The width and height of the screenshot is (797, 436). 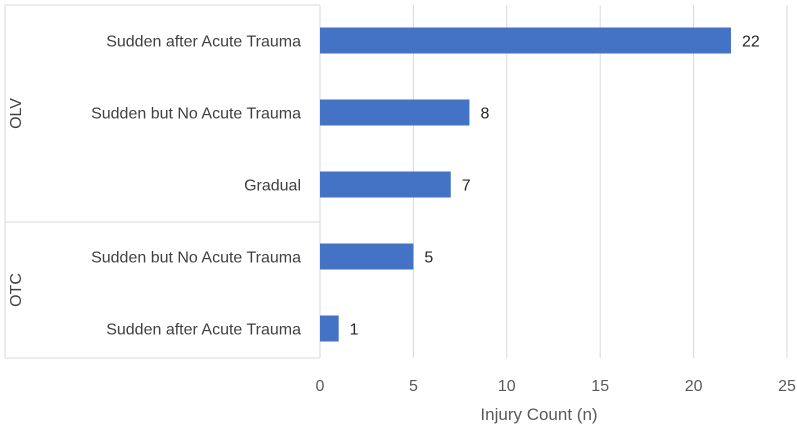 What do you see at coordinates (16, 113) in the screenshot?
I see `group-label: OLV` at bounding box center [16, 113].